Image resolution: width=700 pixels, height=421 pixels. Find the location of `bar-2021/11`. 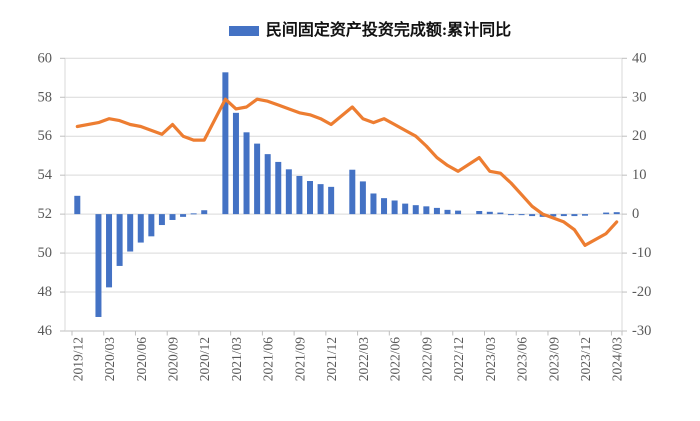

bar-2021/11 is located at coordinates (320, 199).